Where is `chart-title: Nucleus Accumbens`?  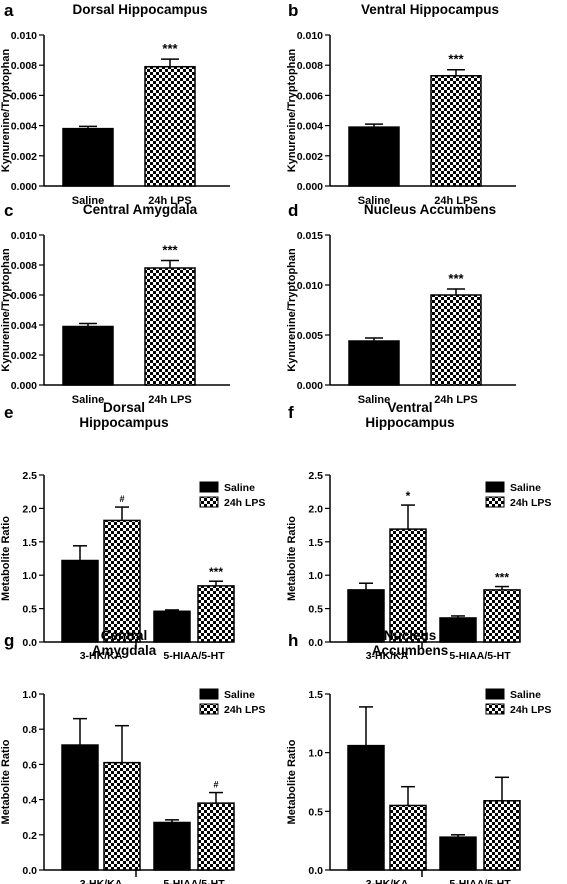
chart-title: Nucleus Accumbens is located at coordinates (430, 209).